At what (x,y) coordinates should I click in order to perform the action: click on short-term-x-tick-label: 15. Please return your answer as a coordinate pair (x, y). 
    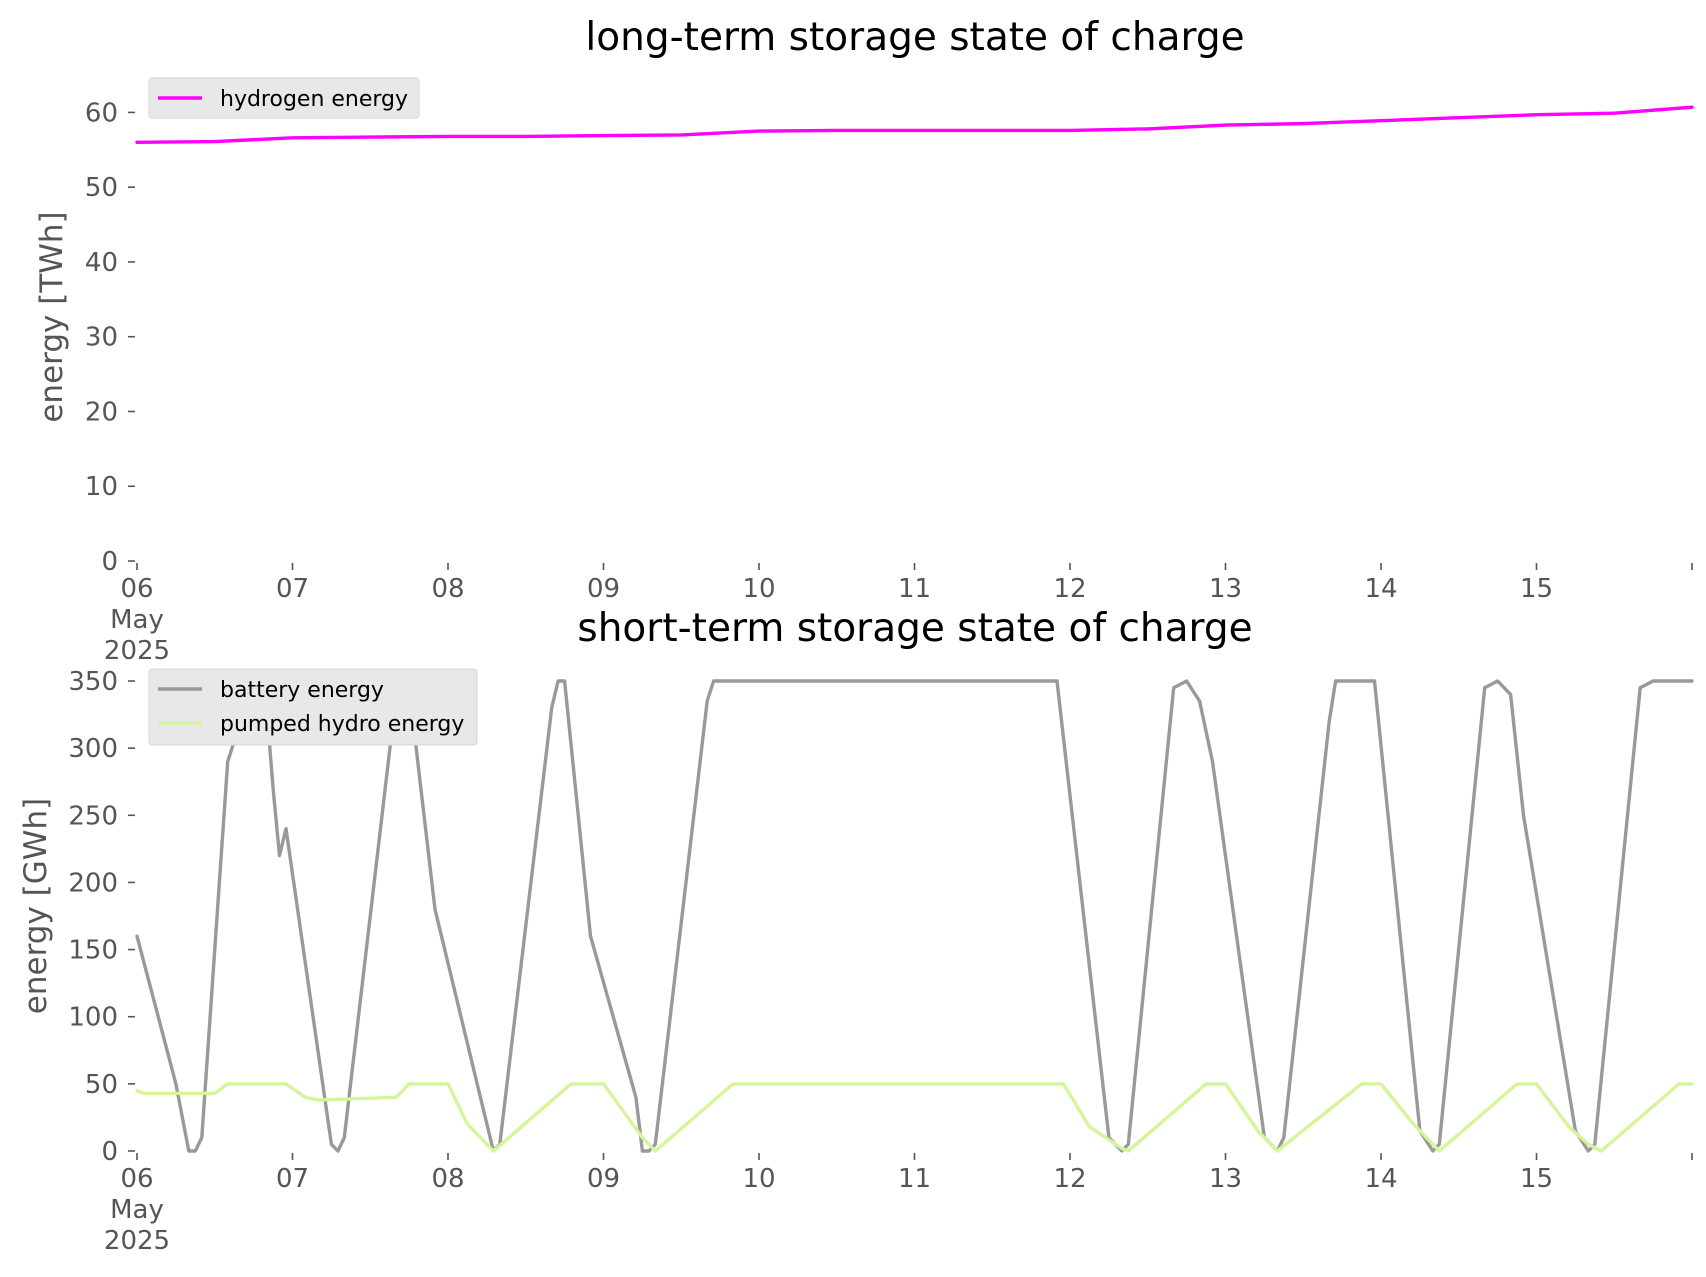
    Looking at the image, I should click on (1536, 1179).